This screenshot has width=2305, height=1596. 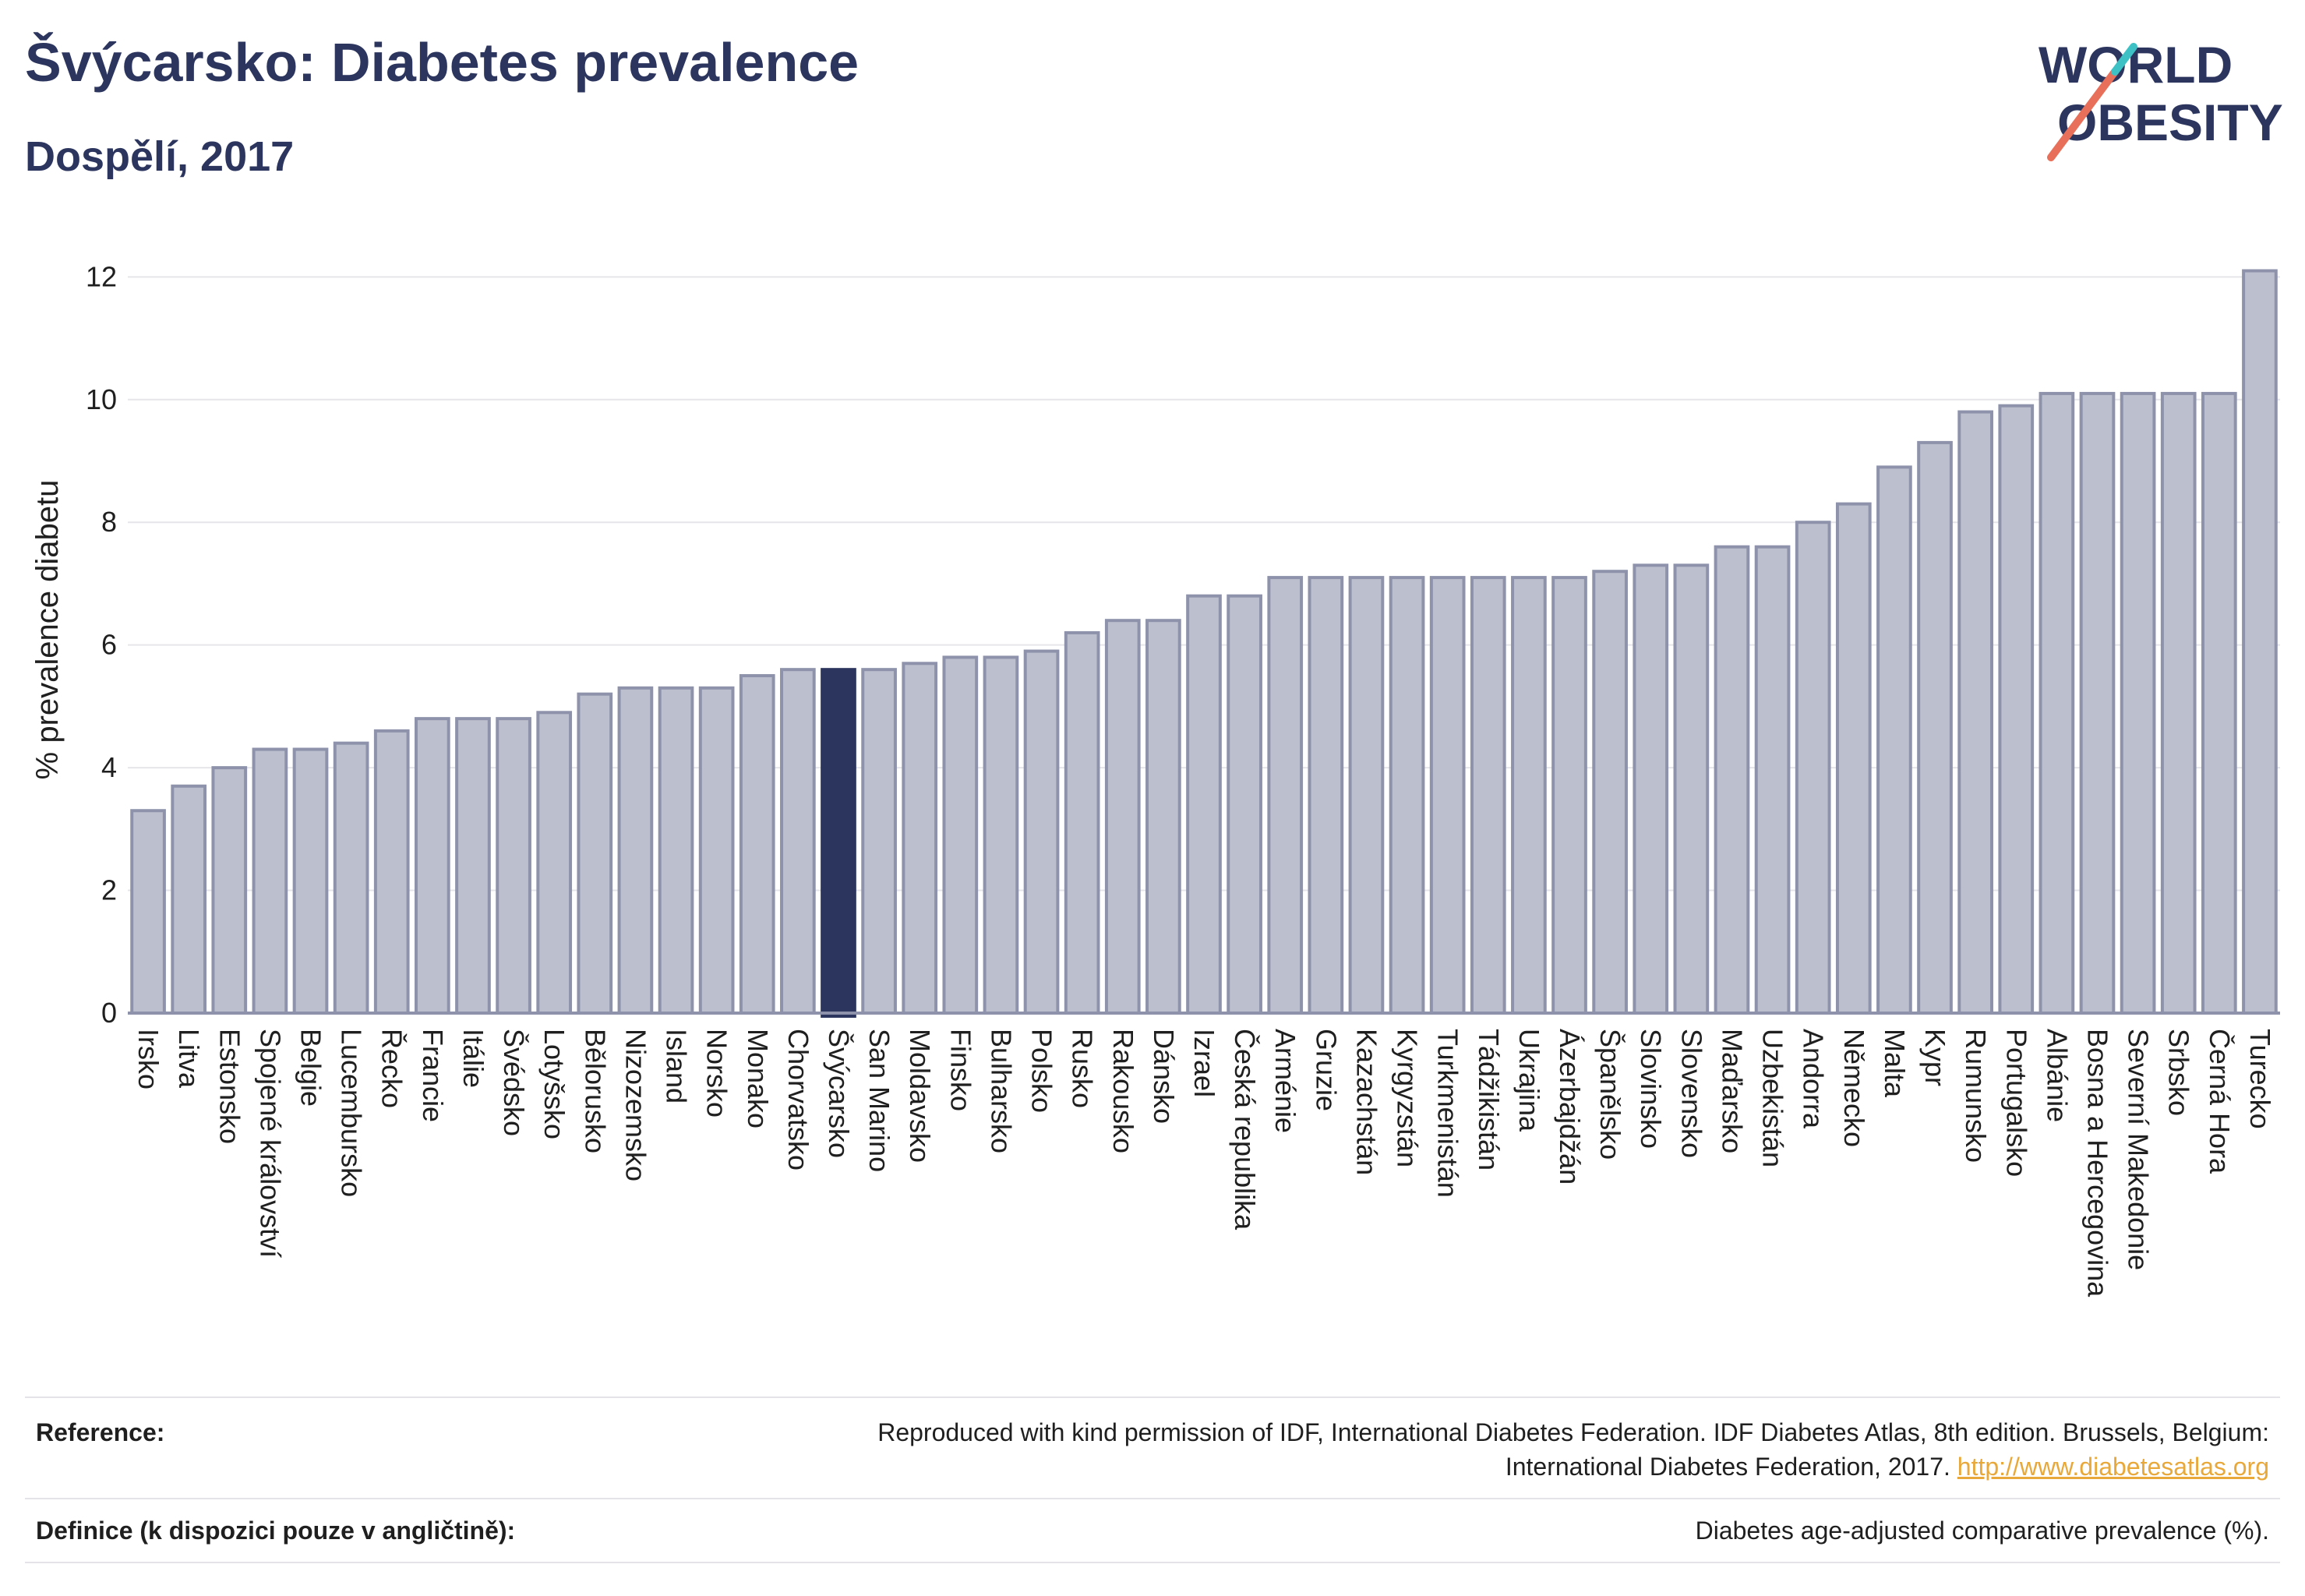 What do you see at coordinates (47, 630) in the screenshot?
I see `y-axis-label: % prevalence diabetu` at bounding box center [47, 630].